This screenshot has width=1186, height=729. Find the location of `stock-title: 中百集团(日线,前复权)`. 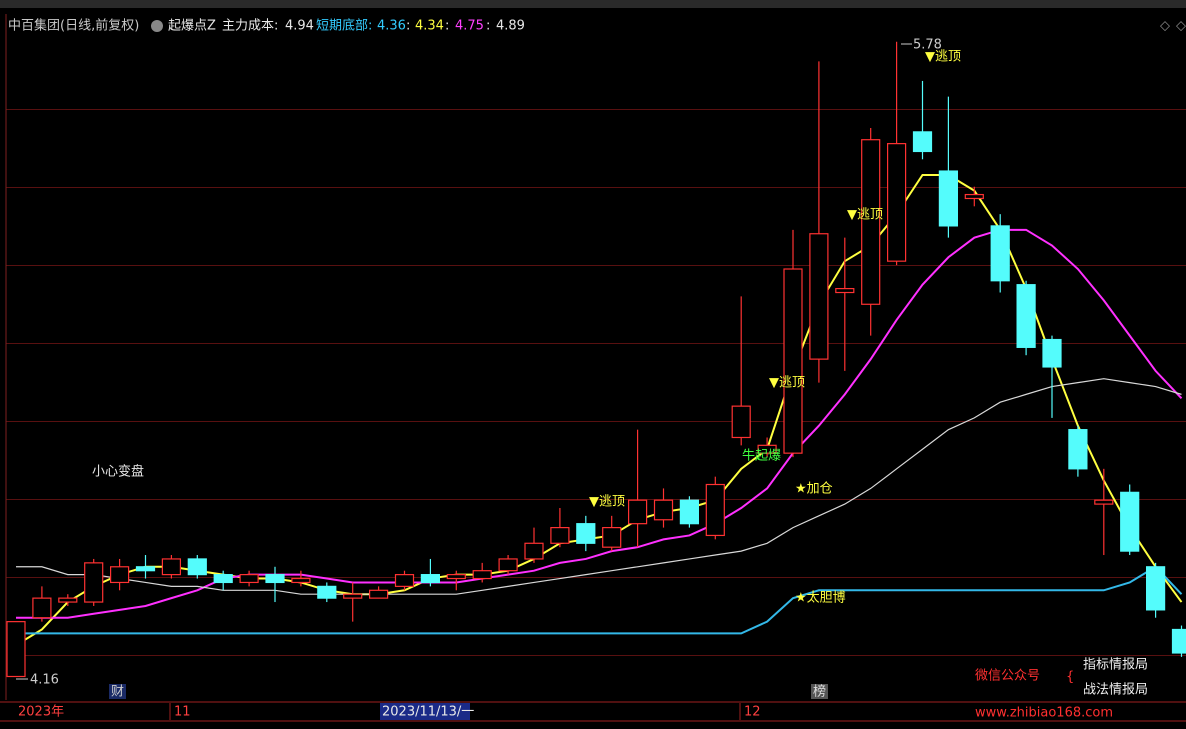

stock-title: 中百集团(日线,前复权) is located at coordinates (73, 26).